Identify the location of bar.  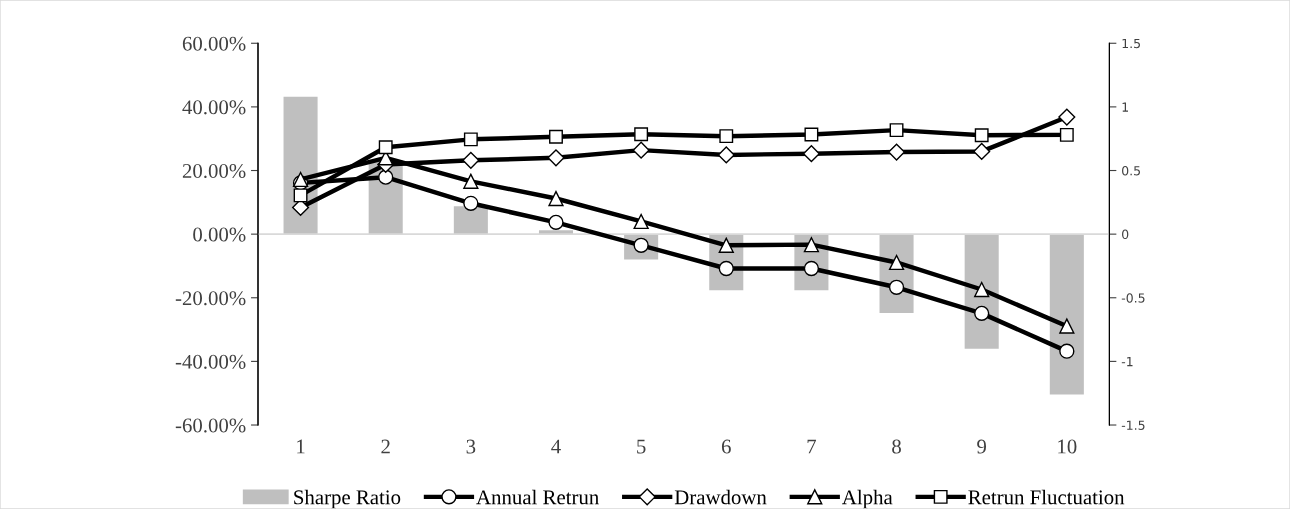
(1066, 314).